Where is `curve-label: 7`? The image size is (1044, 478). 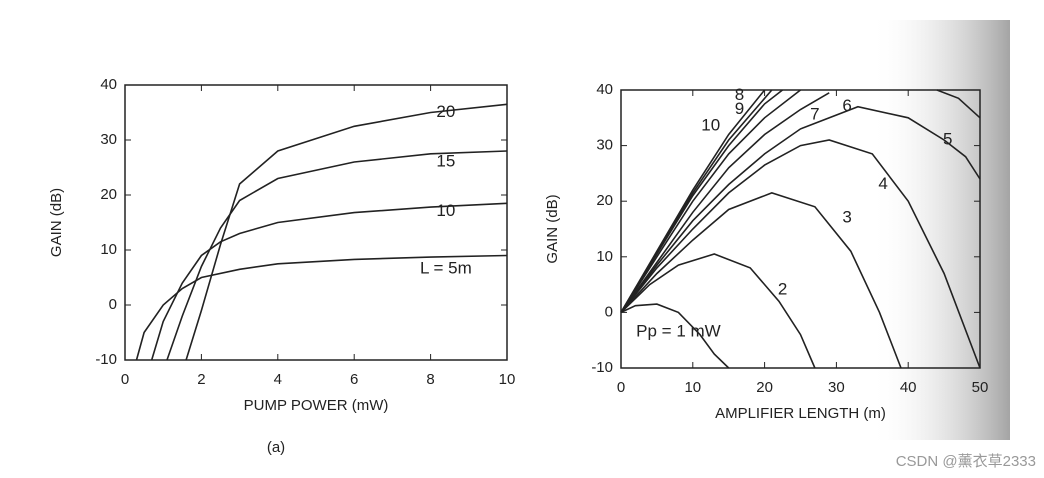 curve-label: 7 is located at coordinates (814, 114).